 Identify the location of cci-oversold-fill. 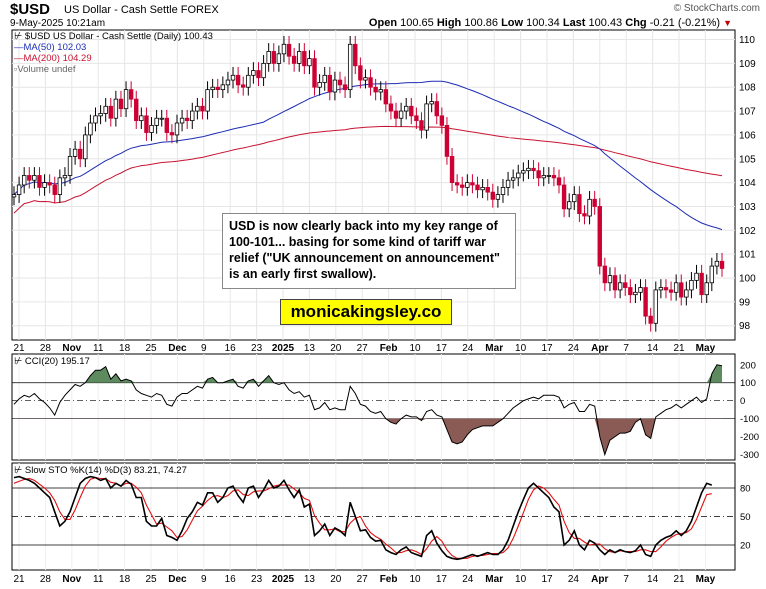
(368, 436).